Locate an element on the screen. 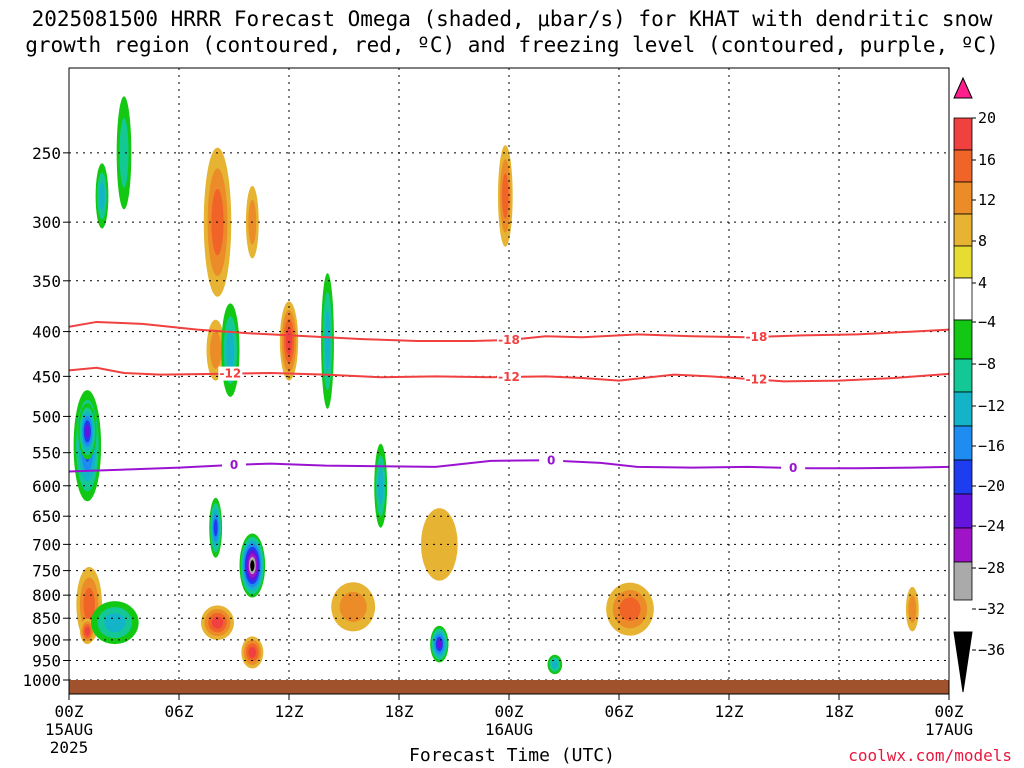 This screenshot has width=1024, height=768. colorbar-arrow-bottom is located at coordinates (963, 662).